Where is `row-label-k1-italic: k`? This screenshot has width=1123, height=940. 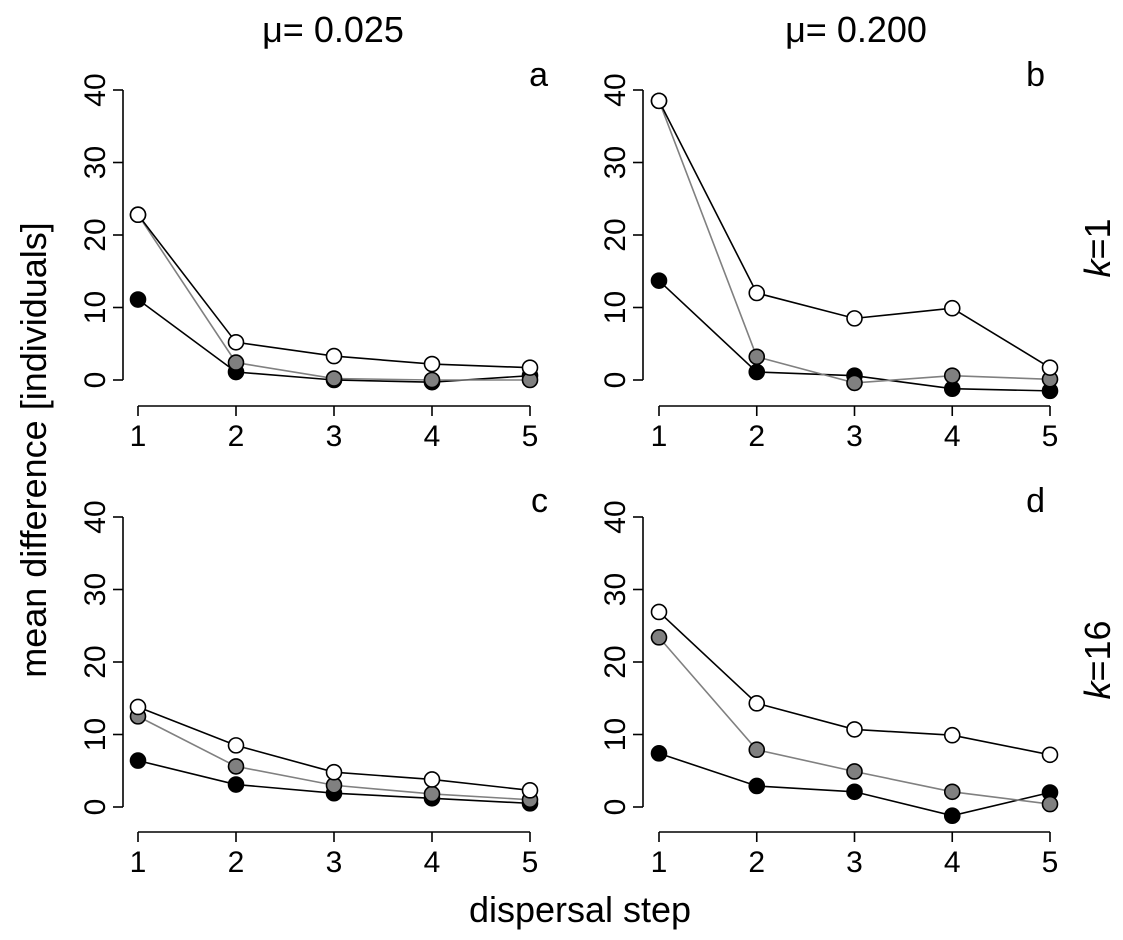 row-label-k1-italic: k is located at coordinates (1097, 268).